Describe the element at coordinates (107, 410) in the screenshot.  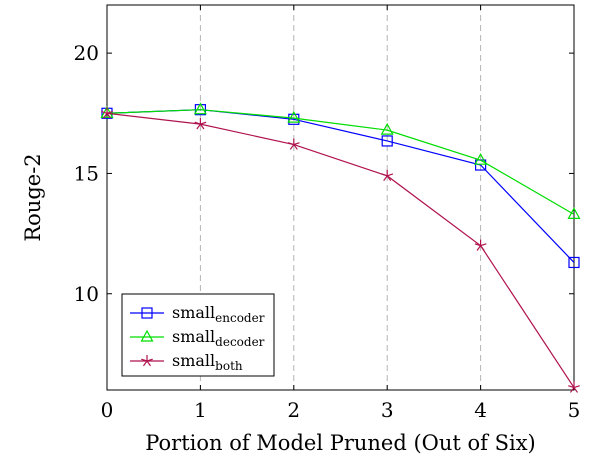
I see `x-tick-label: 0` at that location.